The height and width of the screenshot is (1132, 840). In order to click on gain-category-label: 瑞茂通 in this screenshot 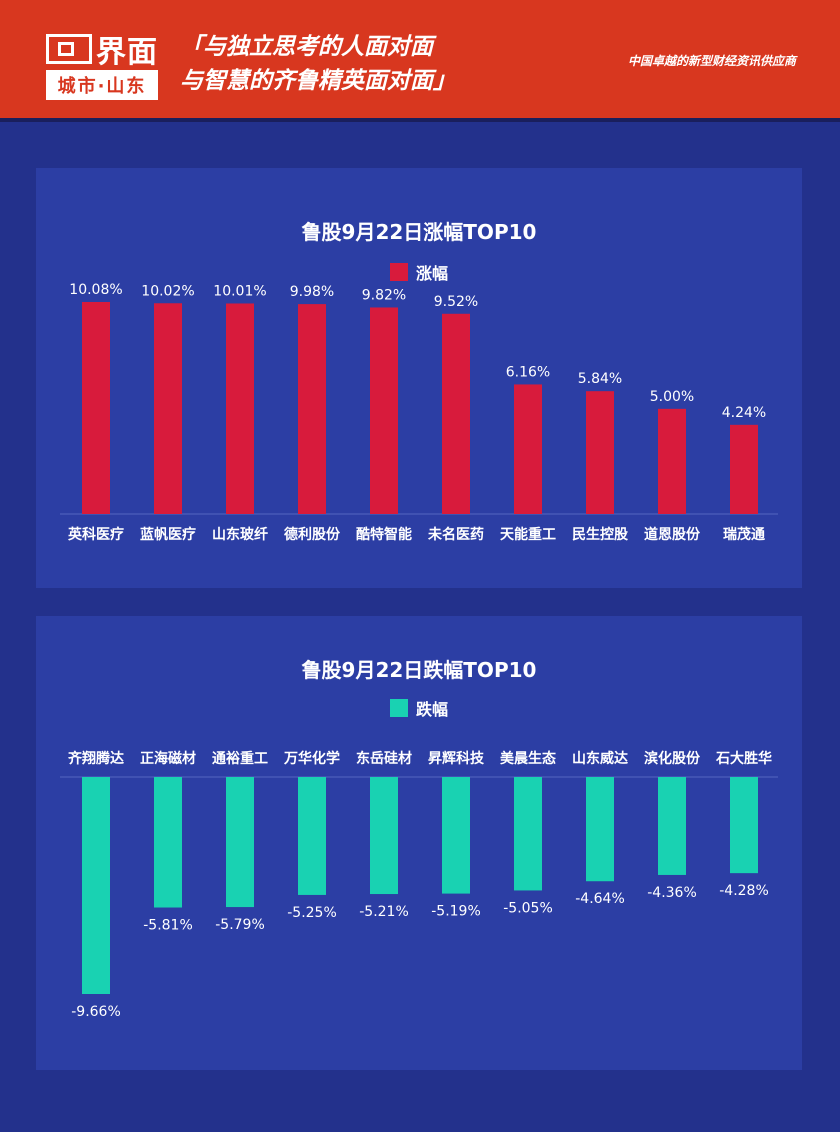, I will do `click(744, 534)`.